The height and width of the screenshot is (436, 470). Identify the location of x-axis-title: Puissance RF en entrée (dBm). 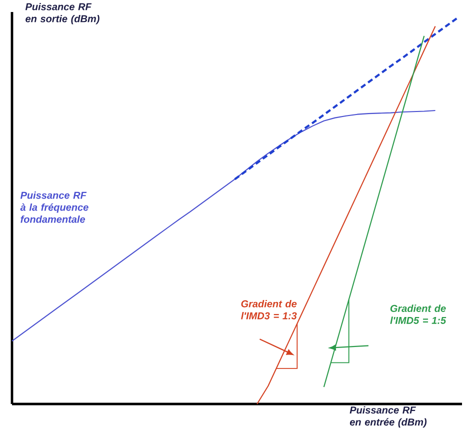
(388, 417).